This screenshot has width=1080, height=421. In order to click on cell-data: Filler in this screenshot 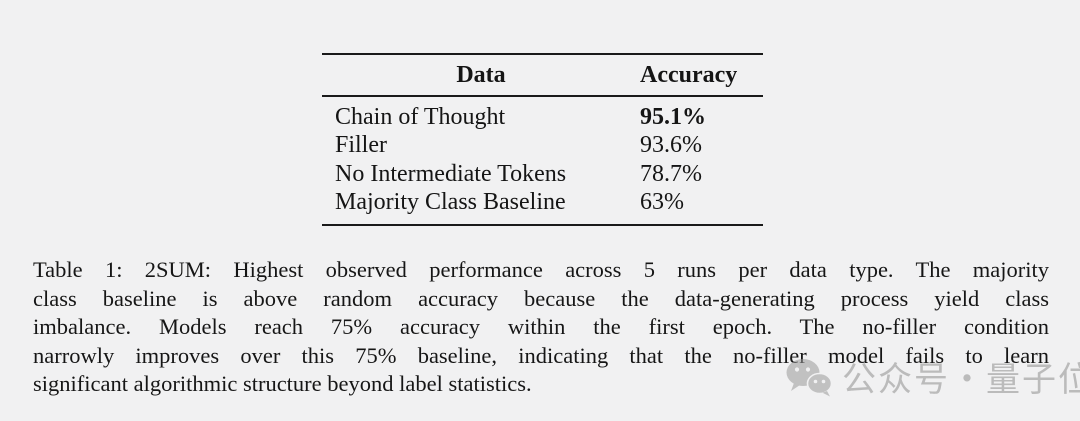, I will do `click(361, 145)`.